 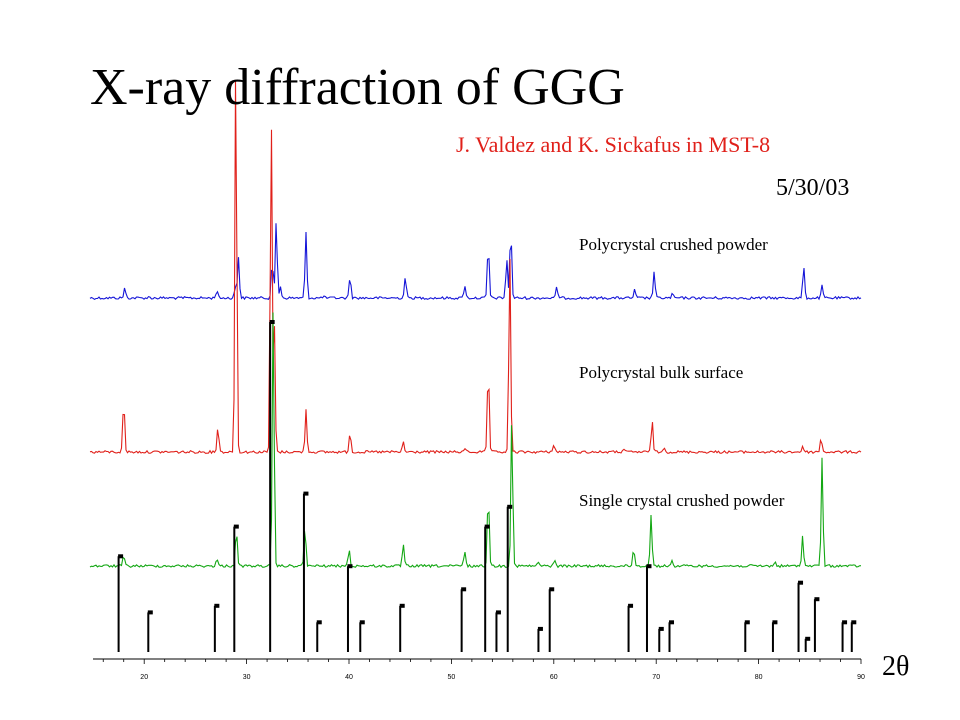 What do you see at coordinates (613, 144) in the screenshot?
I see `author-credit: J. Valdez and K. Sickafus in MST-8` at bounding box center [613, 144].